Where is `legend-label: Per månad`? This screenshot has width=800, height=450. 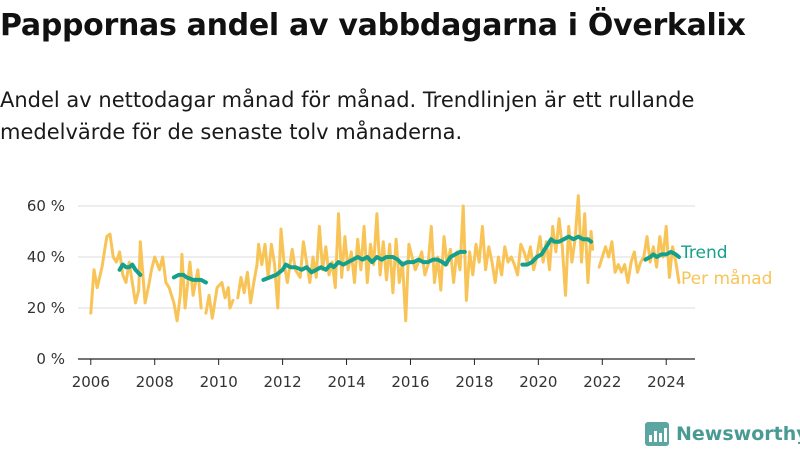
legend-label: Per månad is located at coordinates (726, 278).